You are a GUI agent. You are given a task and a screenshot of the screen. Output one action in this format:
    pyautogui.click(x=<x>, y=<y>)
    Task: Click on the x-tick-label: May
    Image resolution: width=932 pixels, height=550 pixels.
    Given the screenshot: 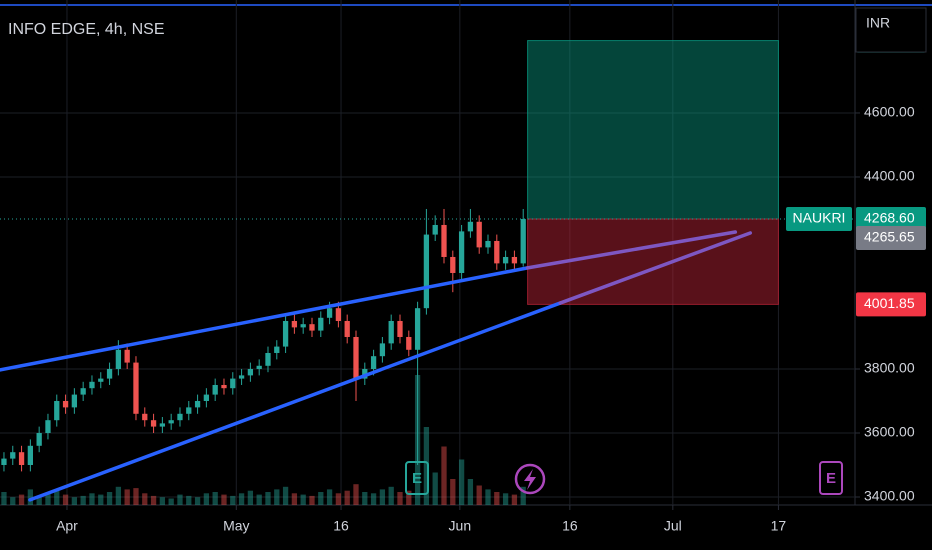 What is the action you would take?
    pyautogui.click(x=236, y=526)
    